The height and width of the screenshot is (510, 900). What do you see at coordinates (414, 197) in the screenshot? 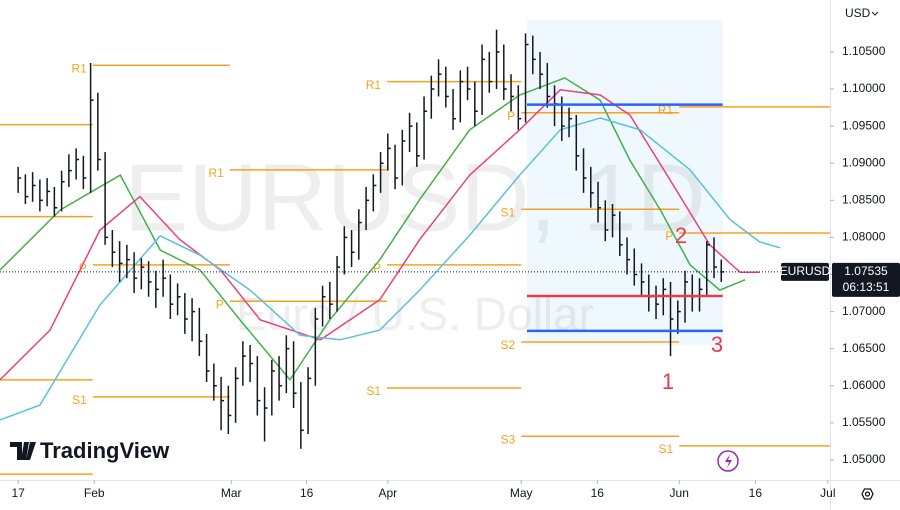
I see `watermark-title: EURUSD, 1D` at bounding box center [414, 197].